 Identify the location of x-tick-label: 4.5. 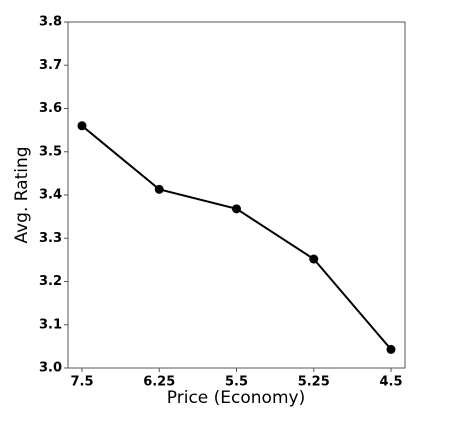
(390, 382).